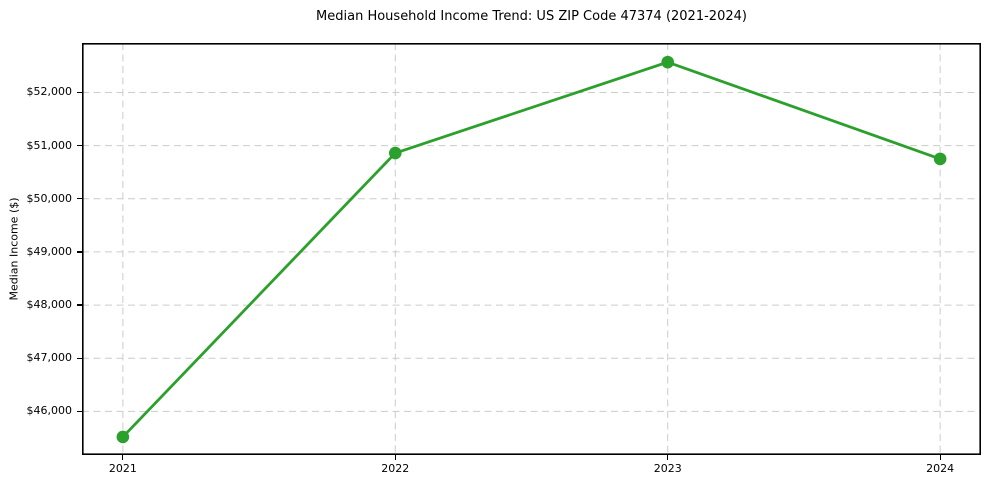 Image resolution: width=989 pixels, height=490 pixels. Describe the element at coordinates (395, 468) in the screenshot. I see `x-tick-label: 2022` at that location.